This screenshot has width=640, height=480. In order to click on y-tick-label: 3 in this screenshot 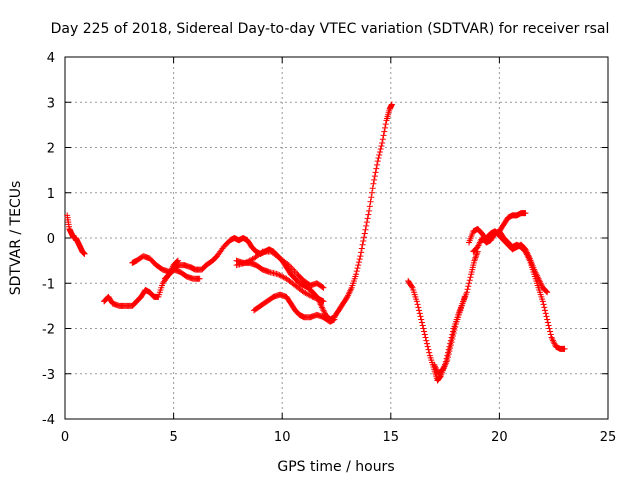, I will do `click(51, 103)`.